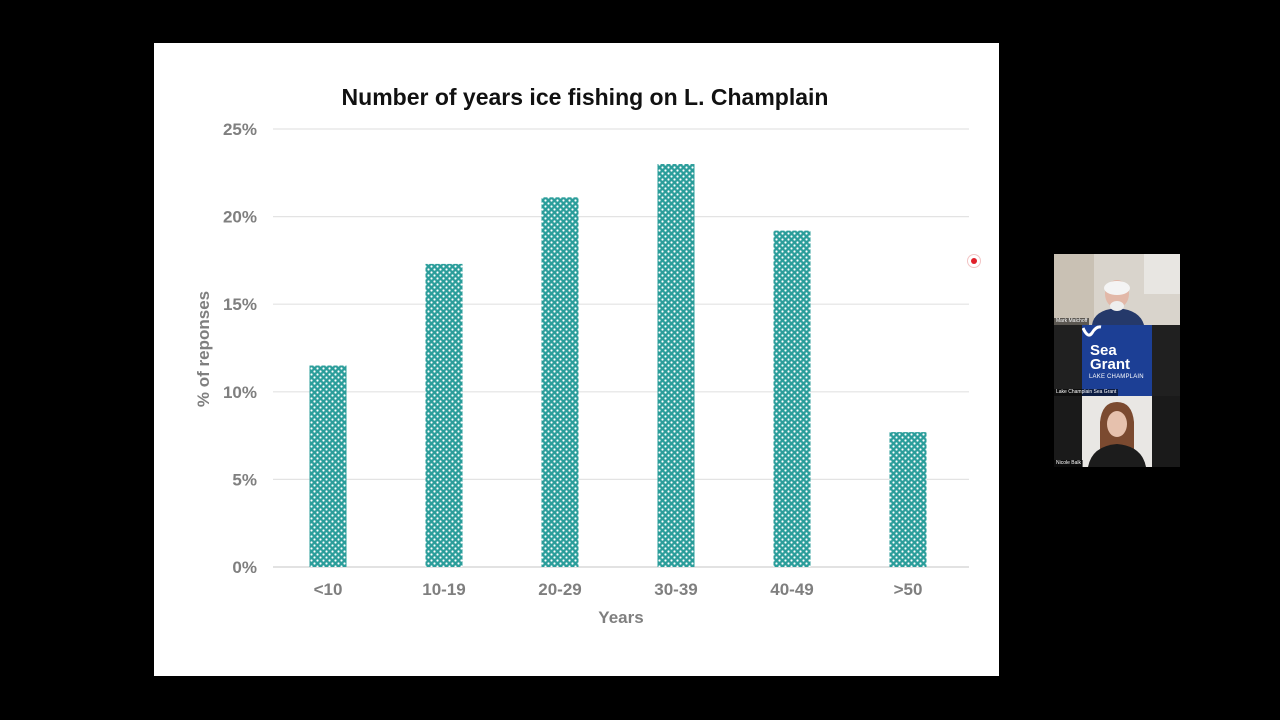  What do you see at coordinates (203, 349) in the screenshot?
I see `y-axis-title: % of reponses` at bounding box center [203, 349].